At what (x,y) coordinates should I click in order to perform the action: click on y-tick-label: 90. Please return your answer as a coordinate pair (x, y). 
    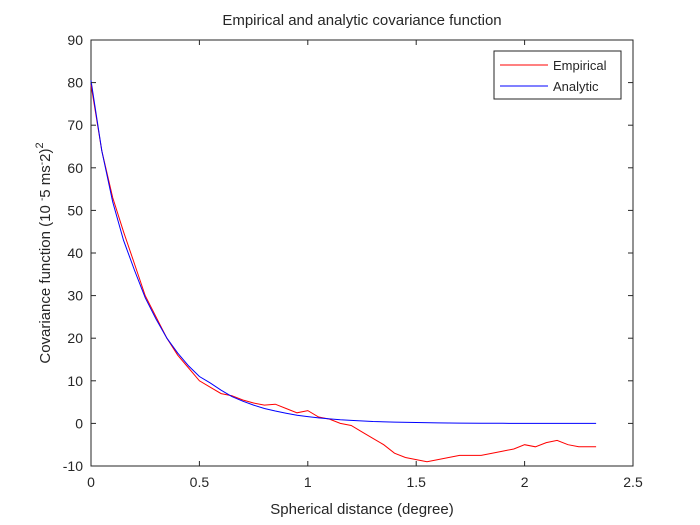
    Looking at the image, I should click on (75, 40).